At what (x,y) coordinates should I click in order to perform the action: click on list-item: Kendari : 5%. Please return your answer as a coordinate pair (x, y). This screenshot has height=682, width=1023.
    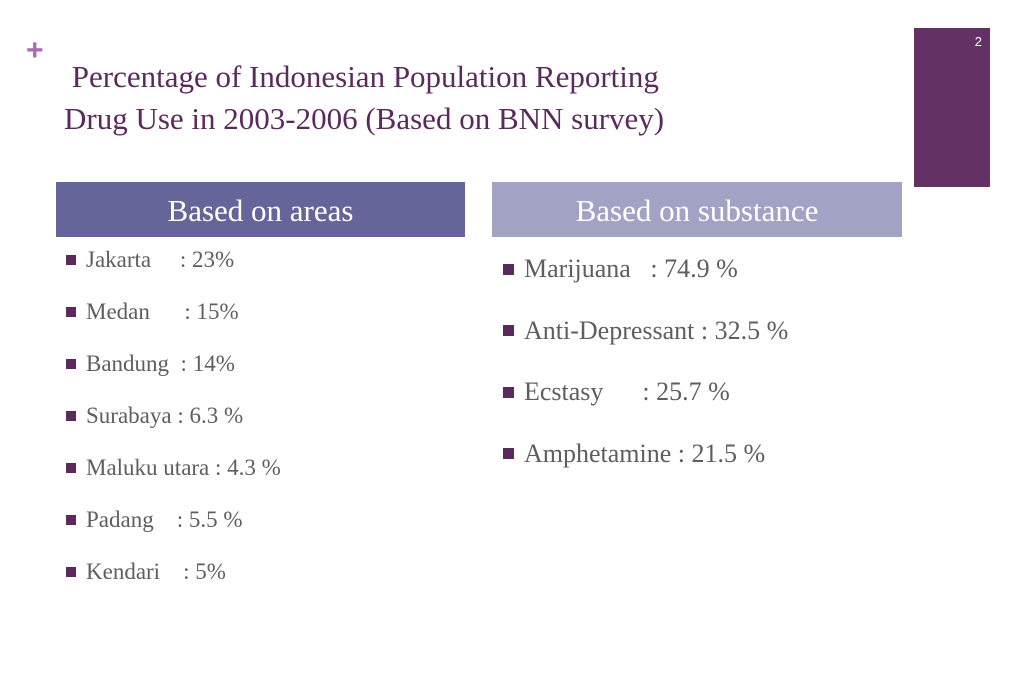
    Looking at the image, I should click on (173, 581).